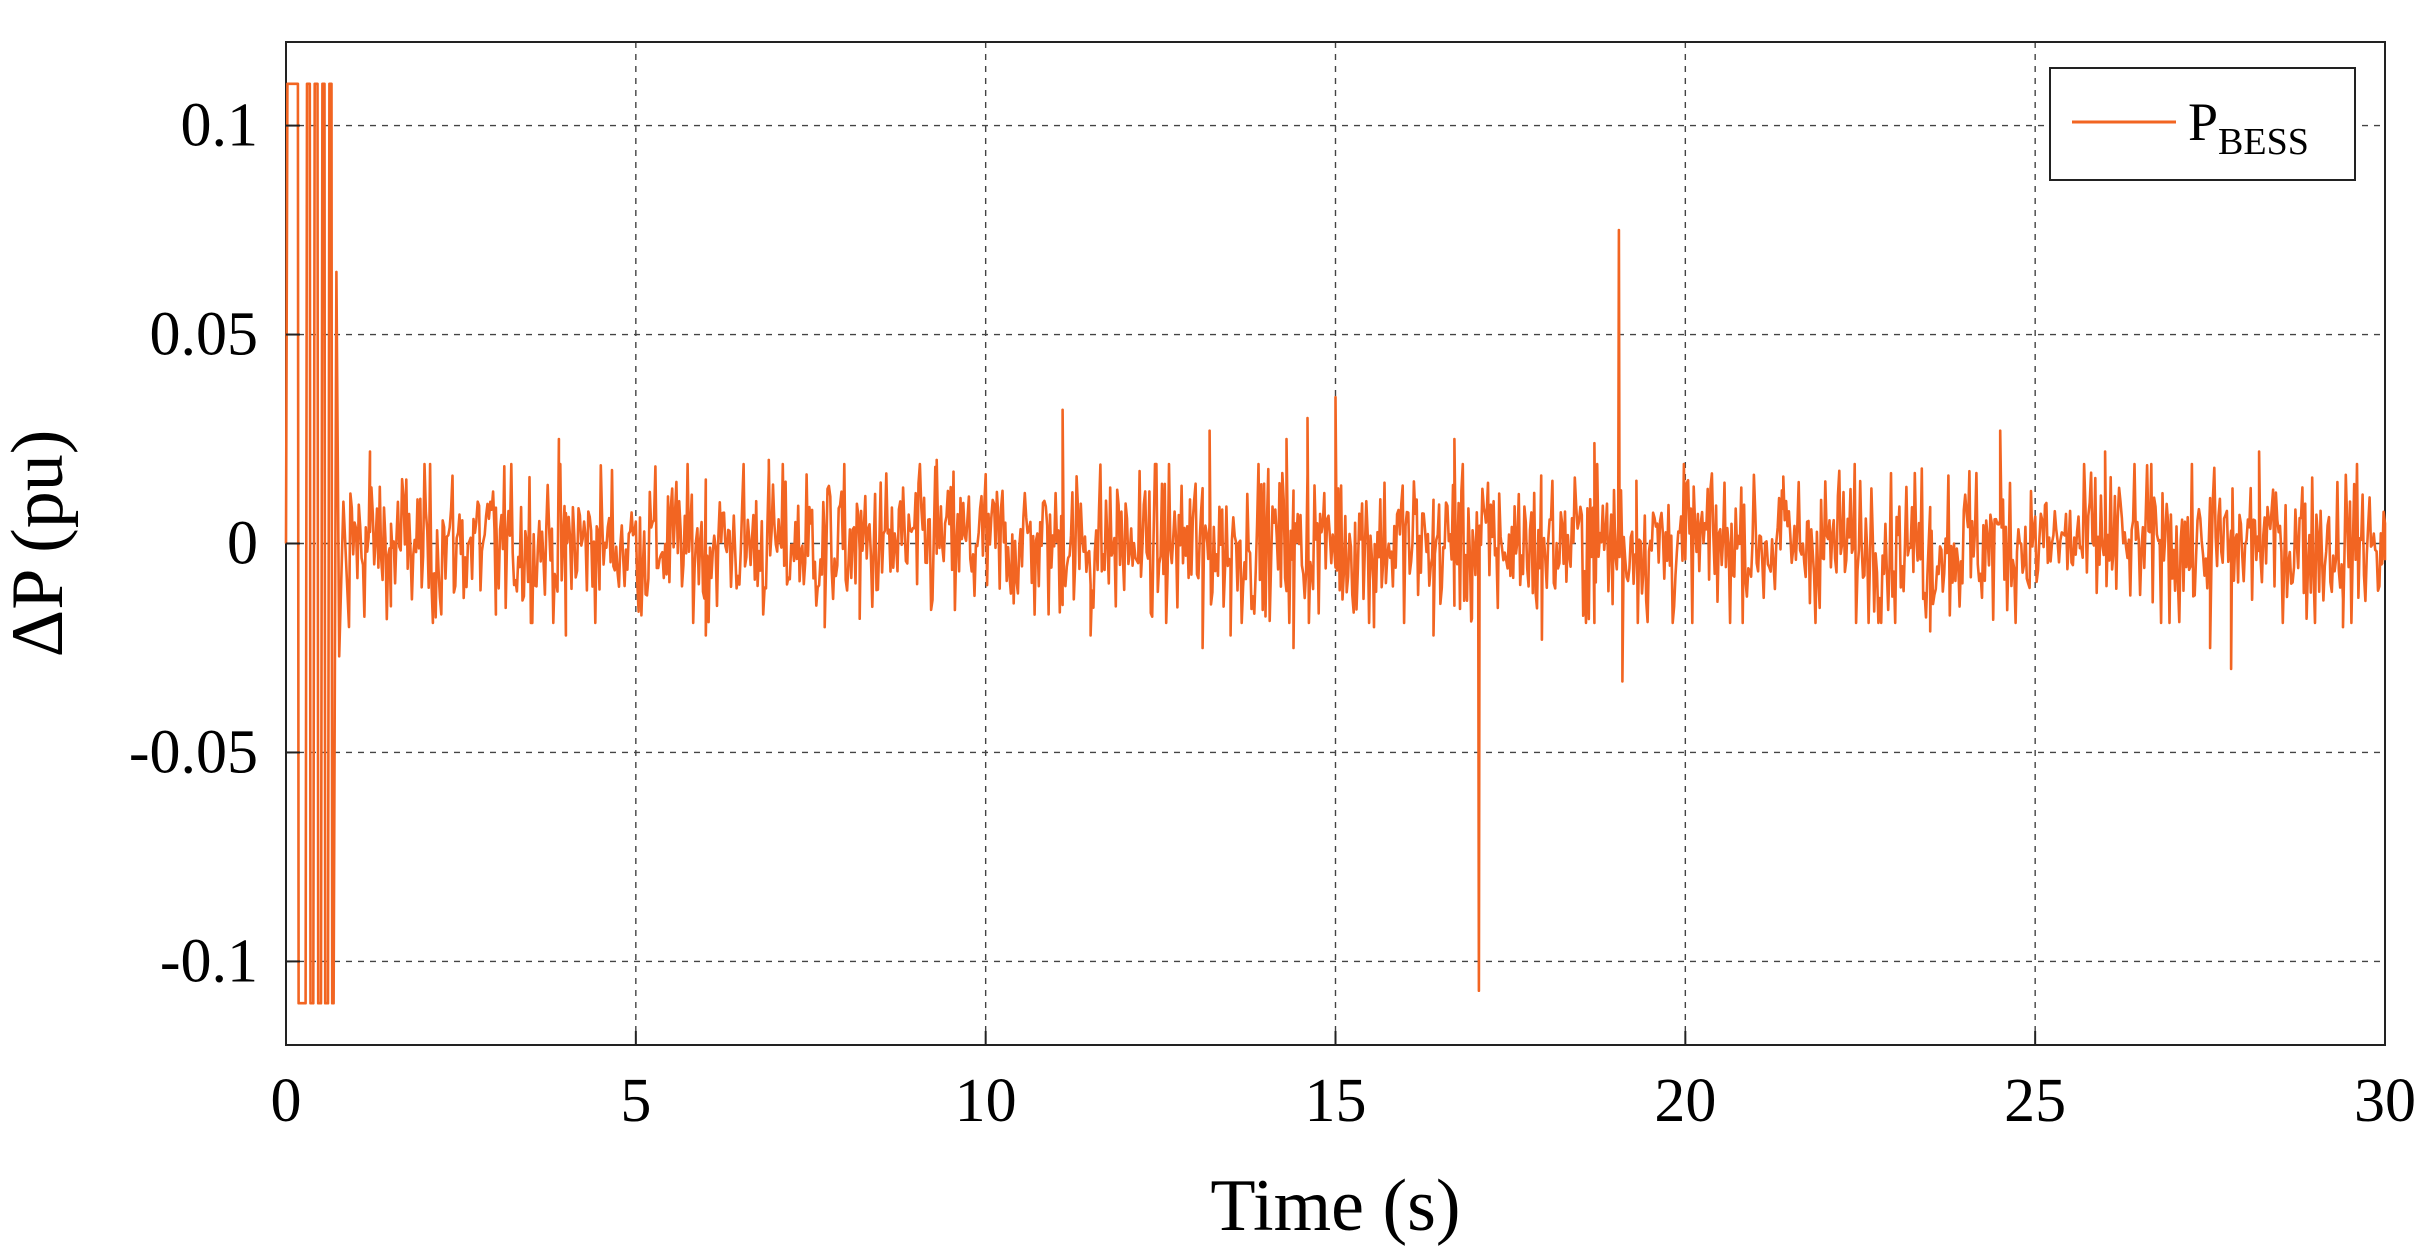 This screenshot has width=2436, height=1257. Describe the element at coordinates (204, 335) in the screenshot. I see `y-tick-label: 0.05` at that location.